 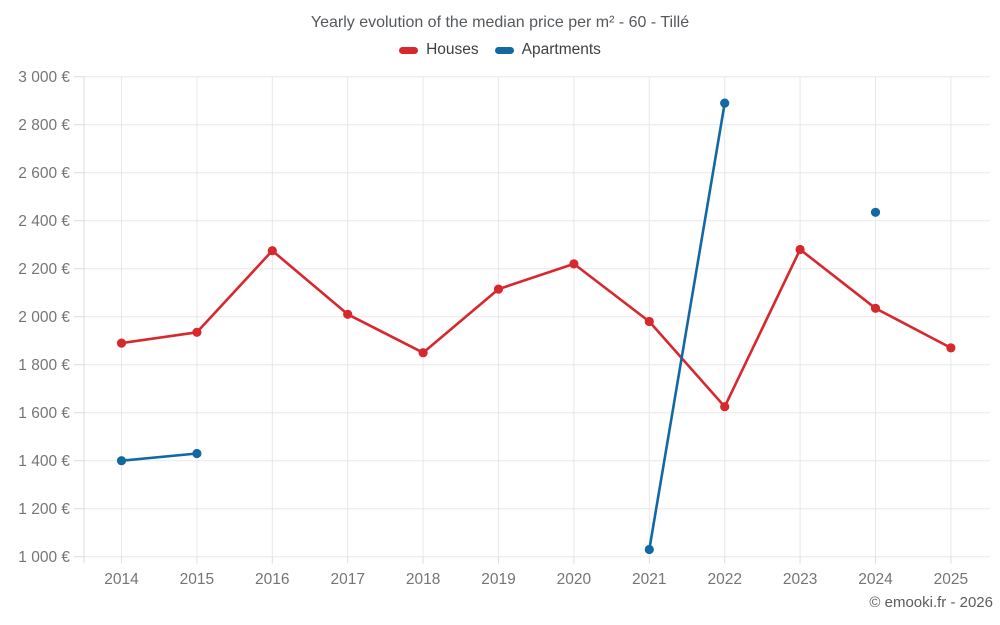 I want to click on watermark: © emooki.fr - 2026, so click(x=931, y=602).